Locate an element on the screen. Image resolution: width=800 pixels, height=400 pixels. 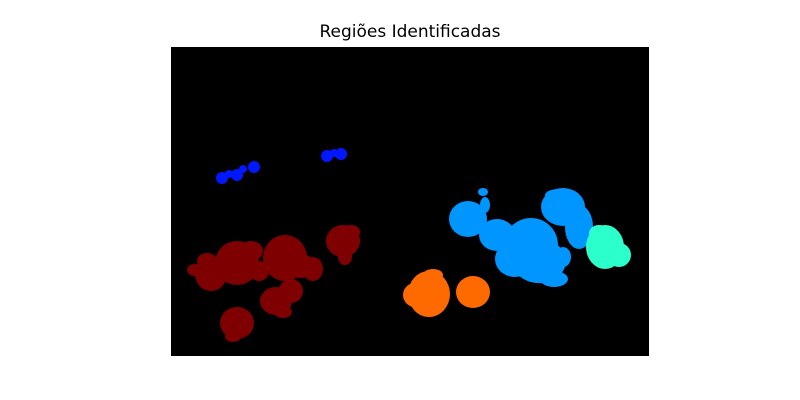
region-aquamarine is located at coordinates (608, 247).